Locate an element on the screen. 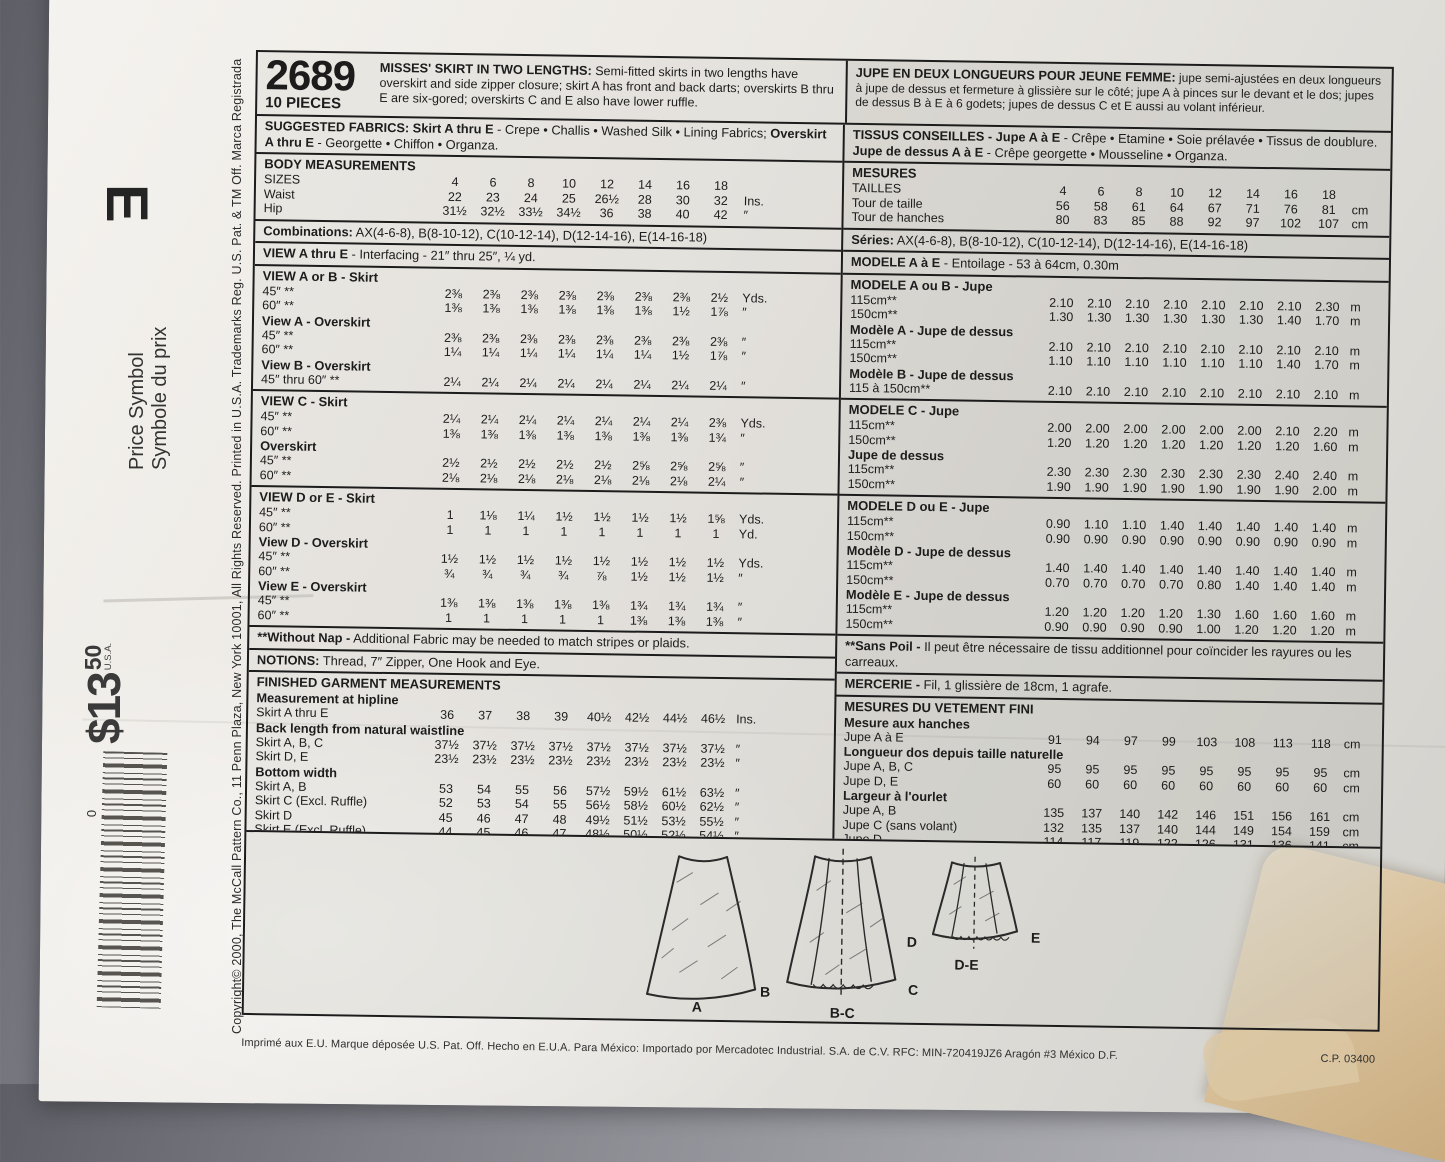 The width and height of the screenshot is (1445, 1162). row-value: 146 is located at coordinates (1206, 815).